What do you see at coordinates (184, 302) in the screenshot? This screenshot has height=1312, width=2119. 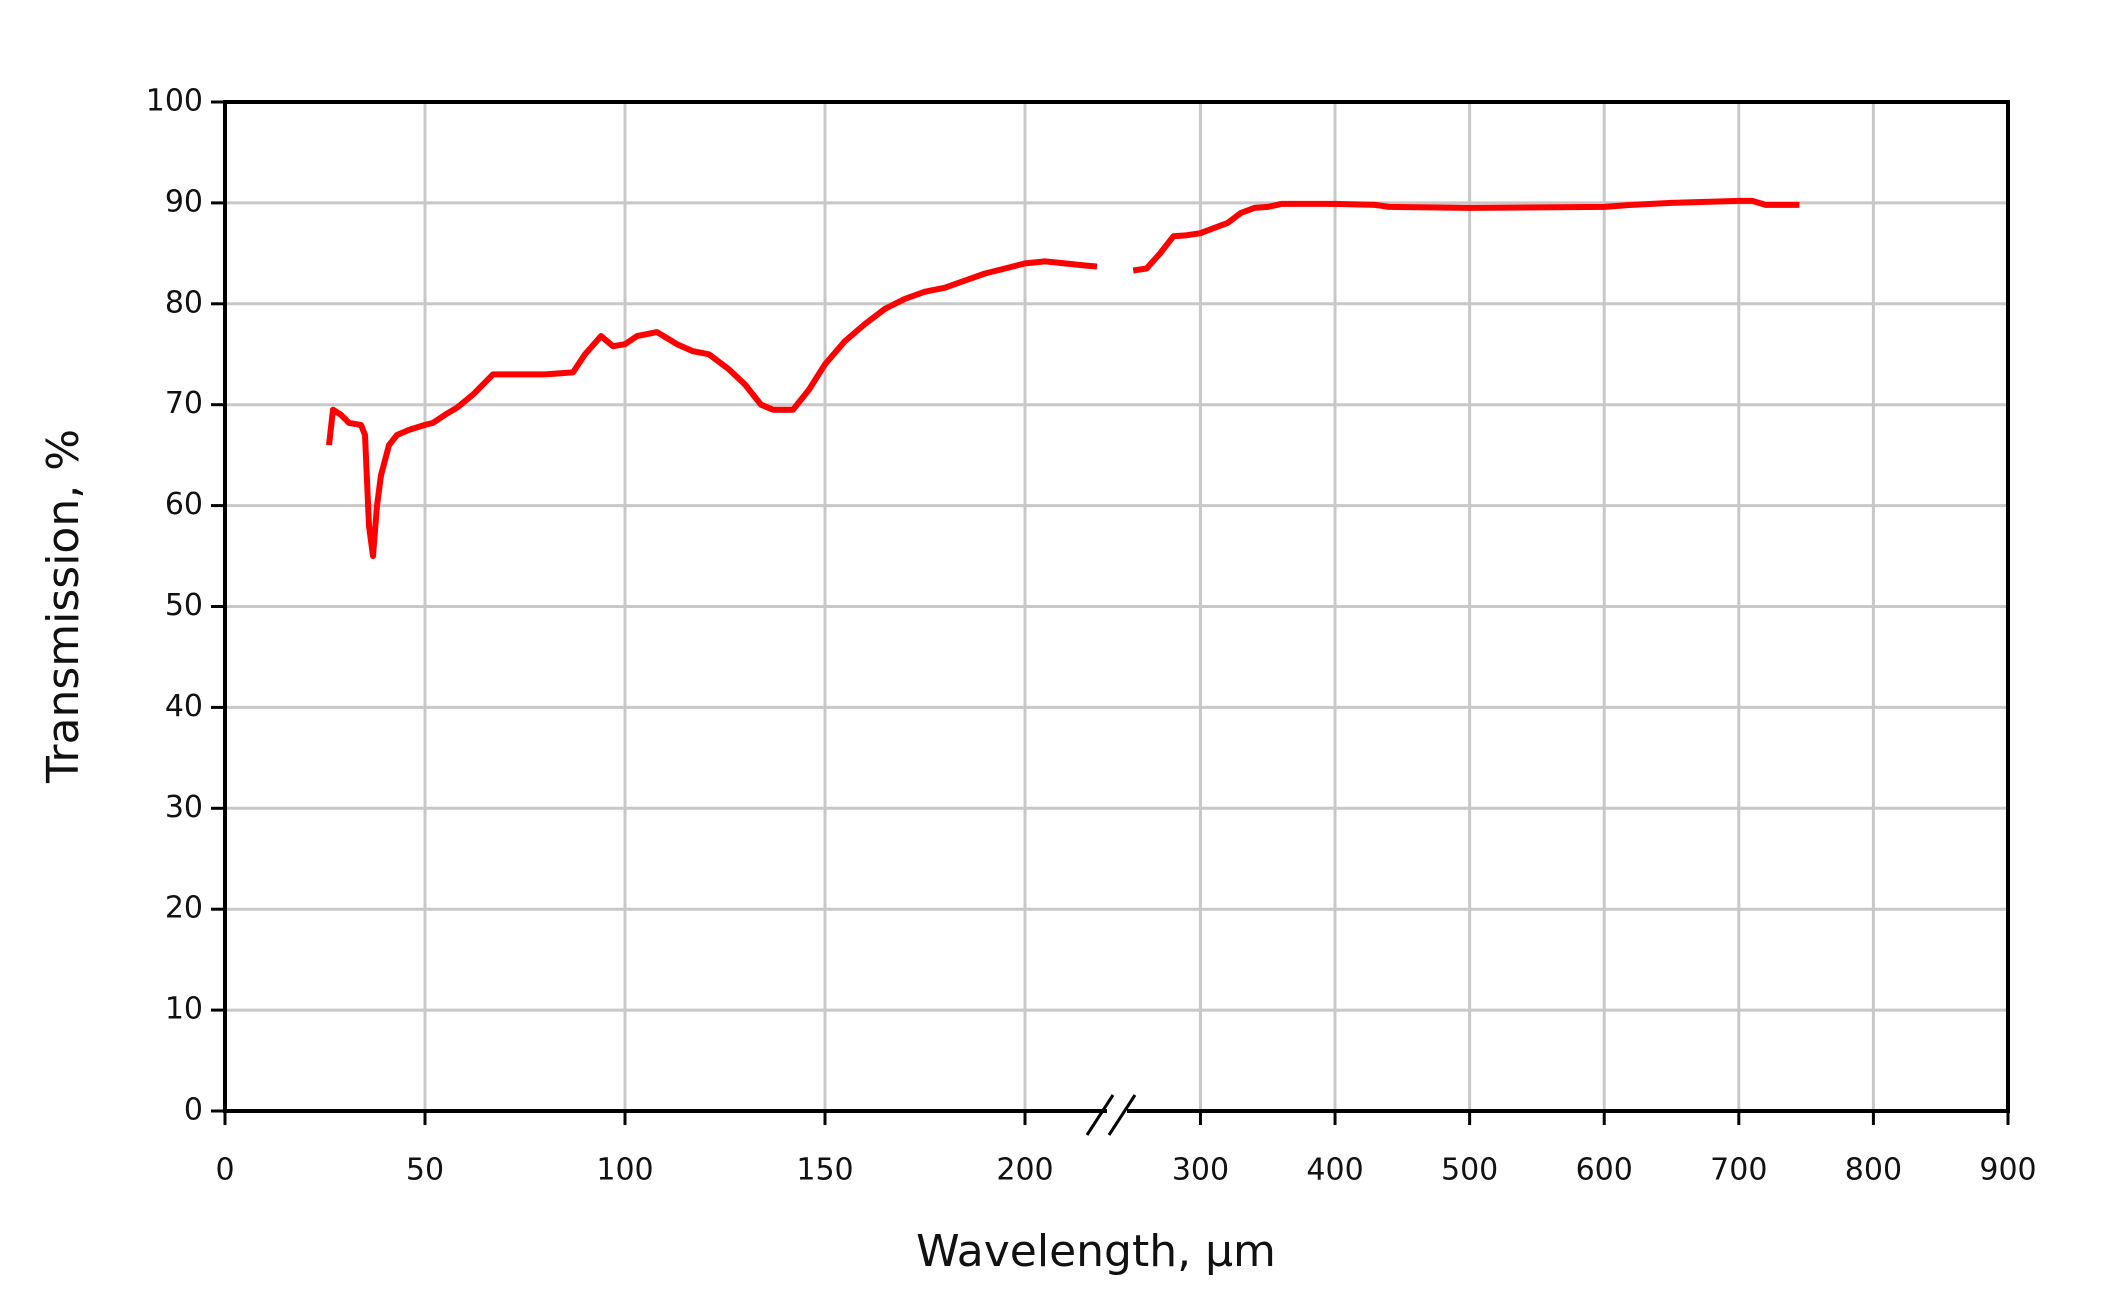 I see `y-tick-label: 80` at bounding box center [184, 302].